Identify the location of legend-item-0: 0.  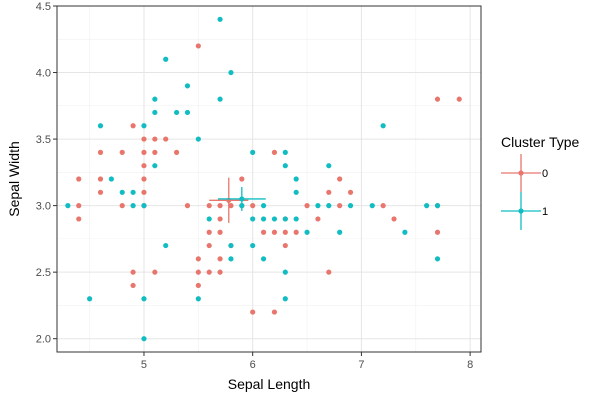
(524, 173).